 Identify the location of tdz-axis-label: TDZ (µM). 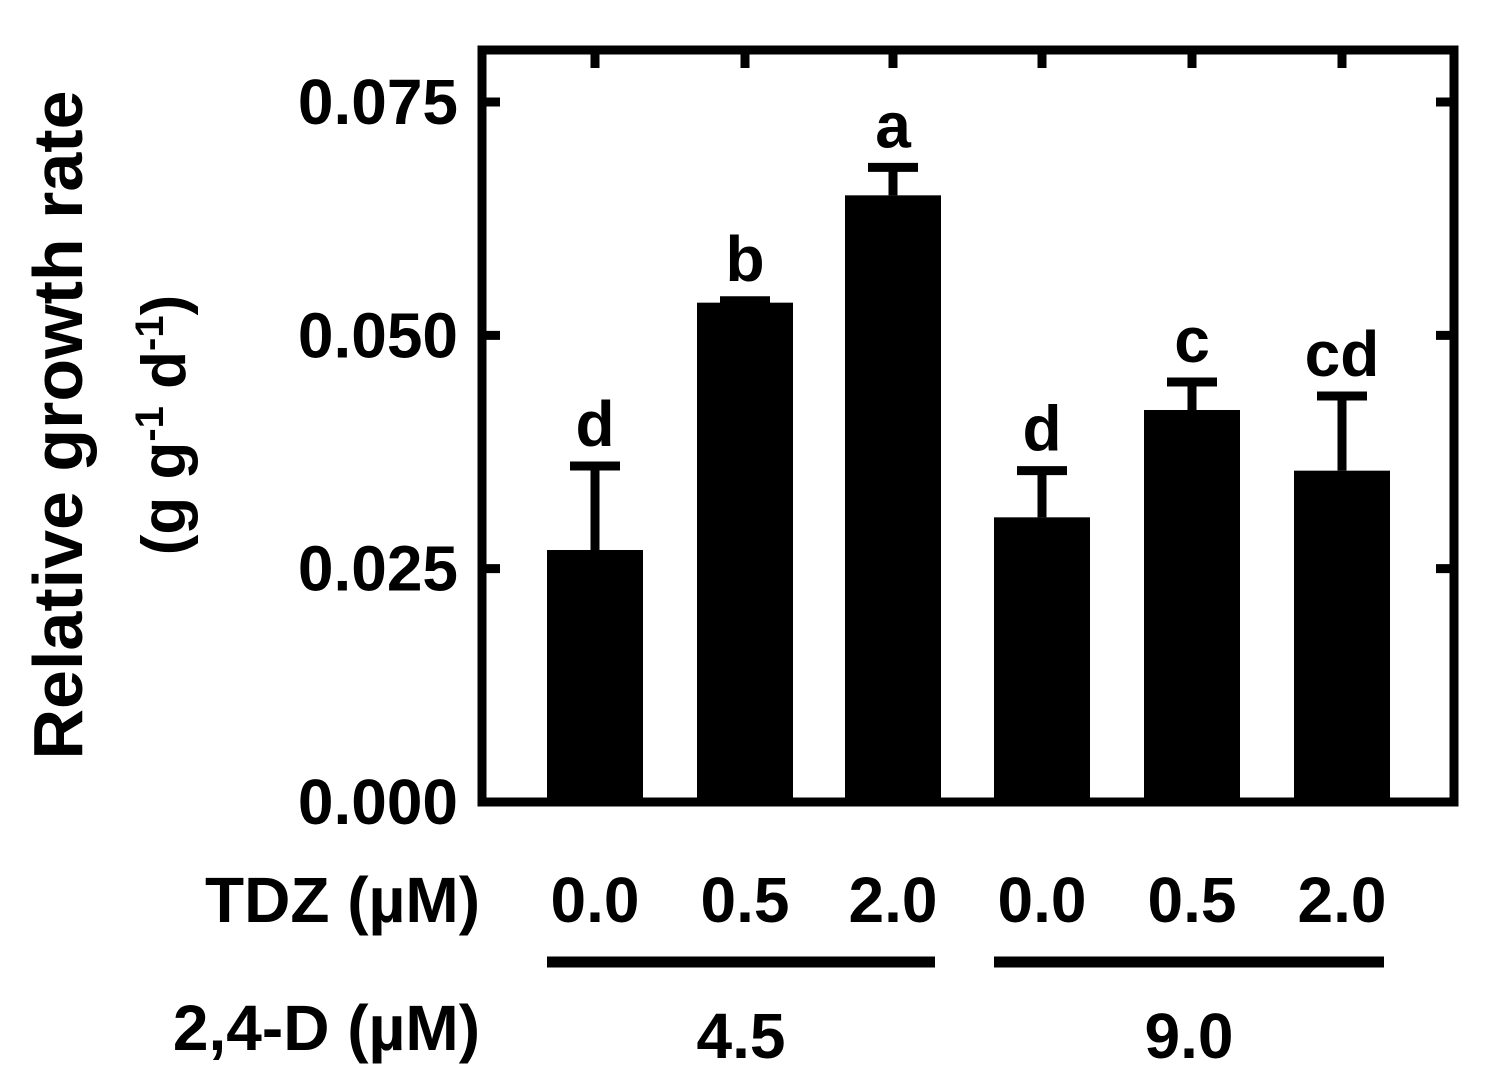
(342, 900).